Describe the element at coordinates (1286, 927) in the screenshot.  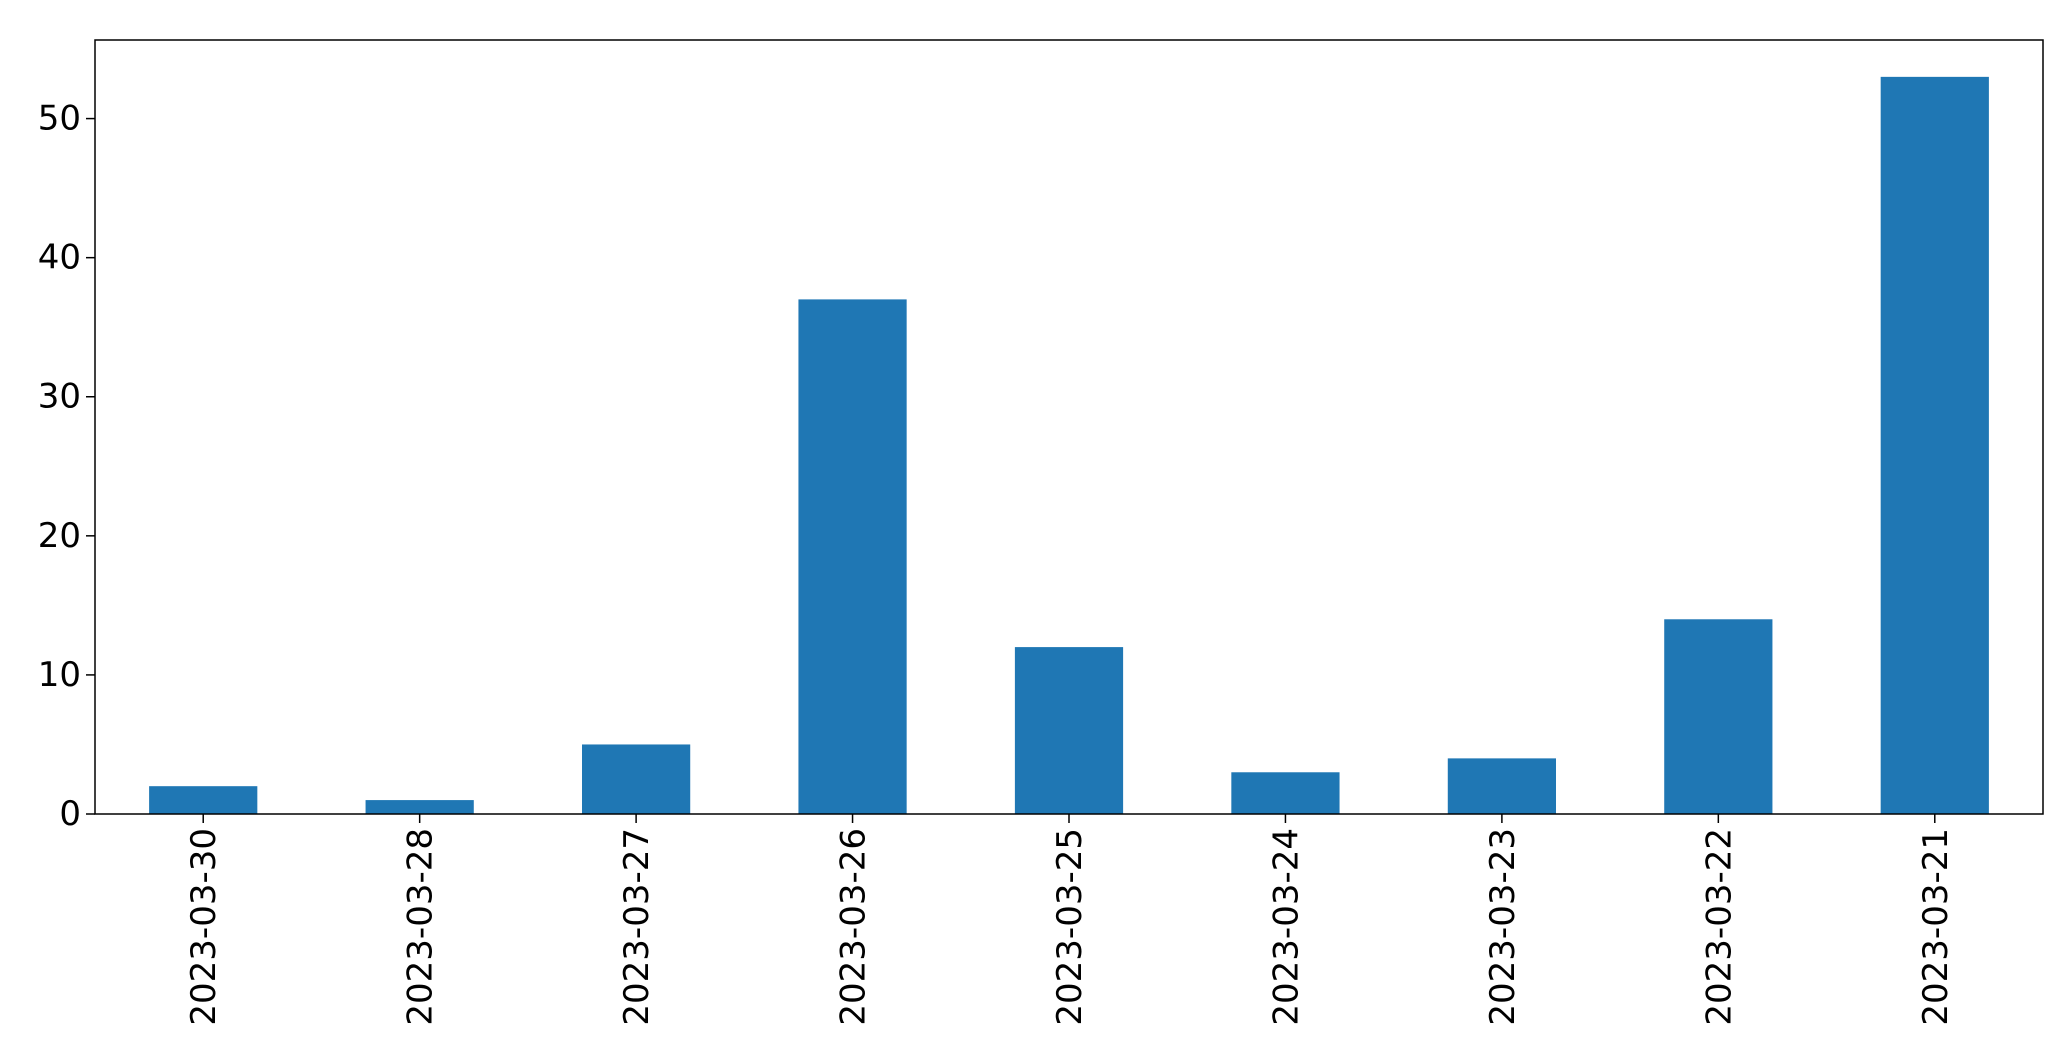
I see `x-tick-label: 2023-03-24` at that location.